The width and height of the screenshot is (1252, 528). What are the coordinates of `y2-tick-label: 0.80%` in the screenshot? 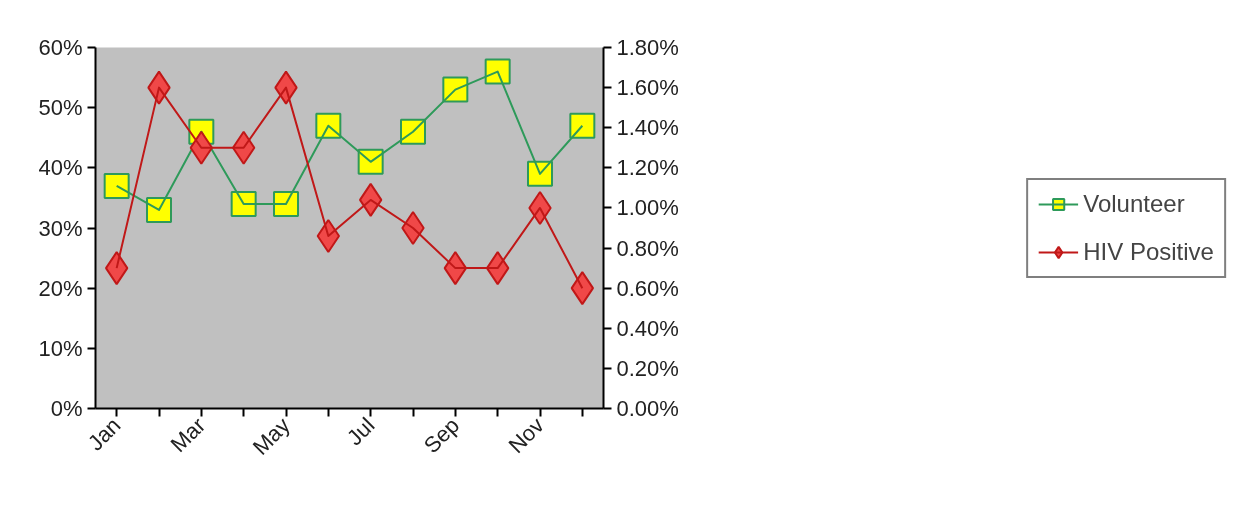 It's located at (647, 248).